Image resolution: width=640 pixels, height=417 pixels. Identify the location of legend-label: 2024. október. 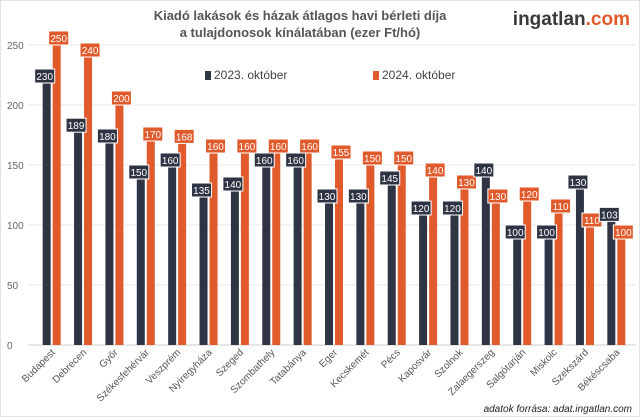
(419, 75).